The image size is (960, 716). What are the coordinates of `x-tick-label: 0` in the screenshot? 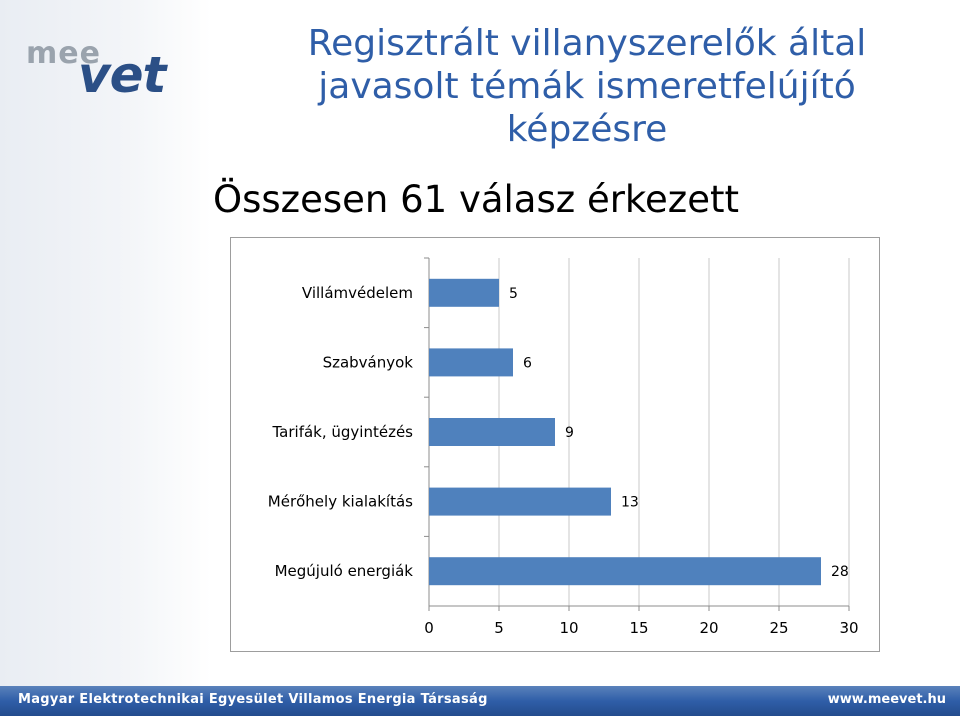 It's located at (429, 628).